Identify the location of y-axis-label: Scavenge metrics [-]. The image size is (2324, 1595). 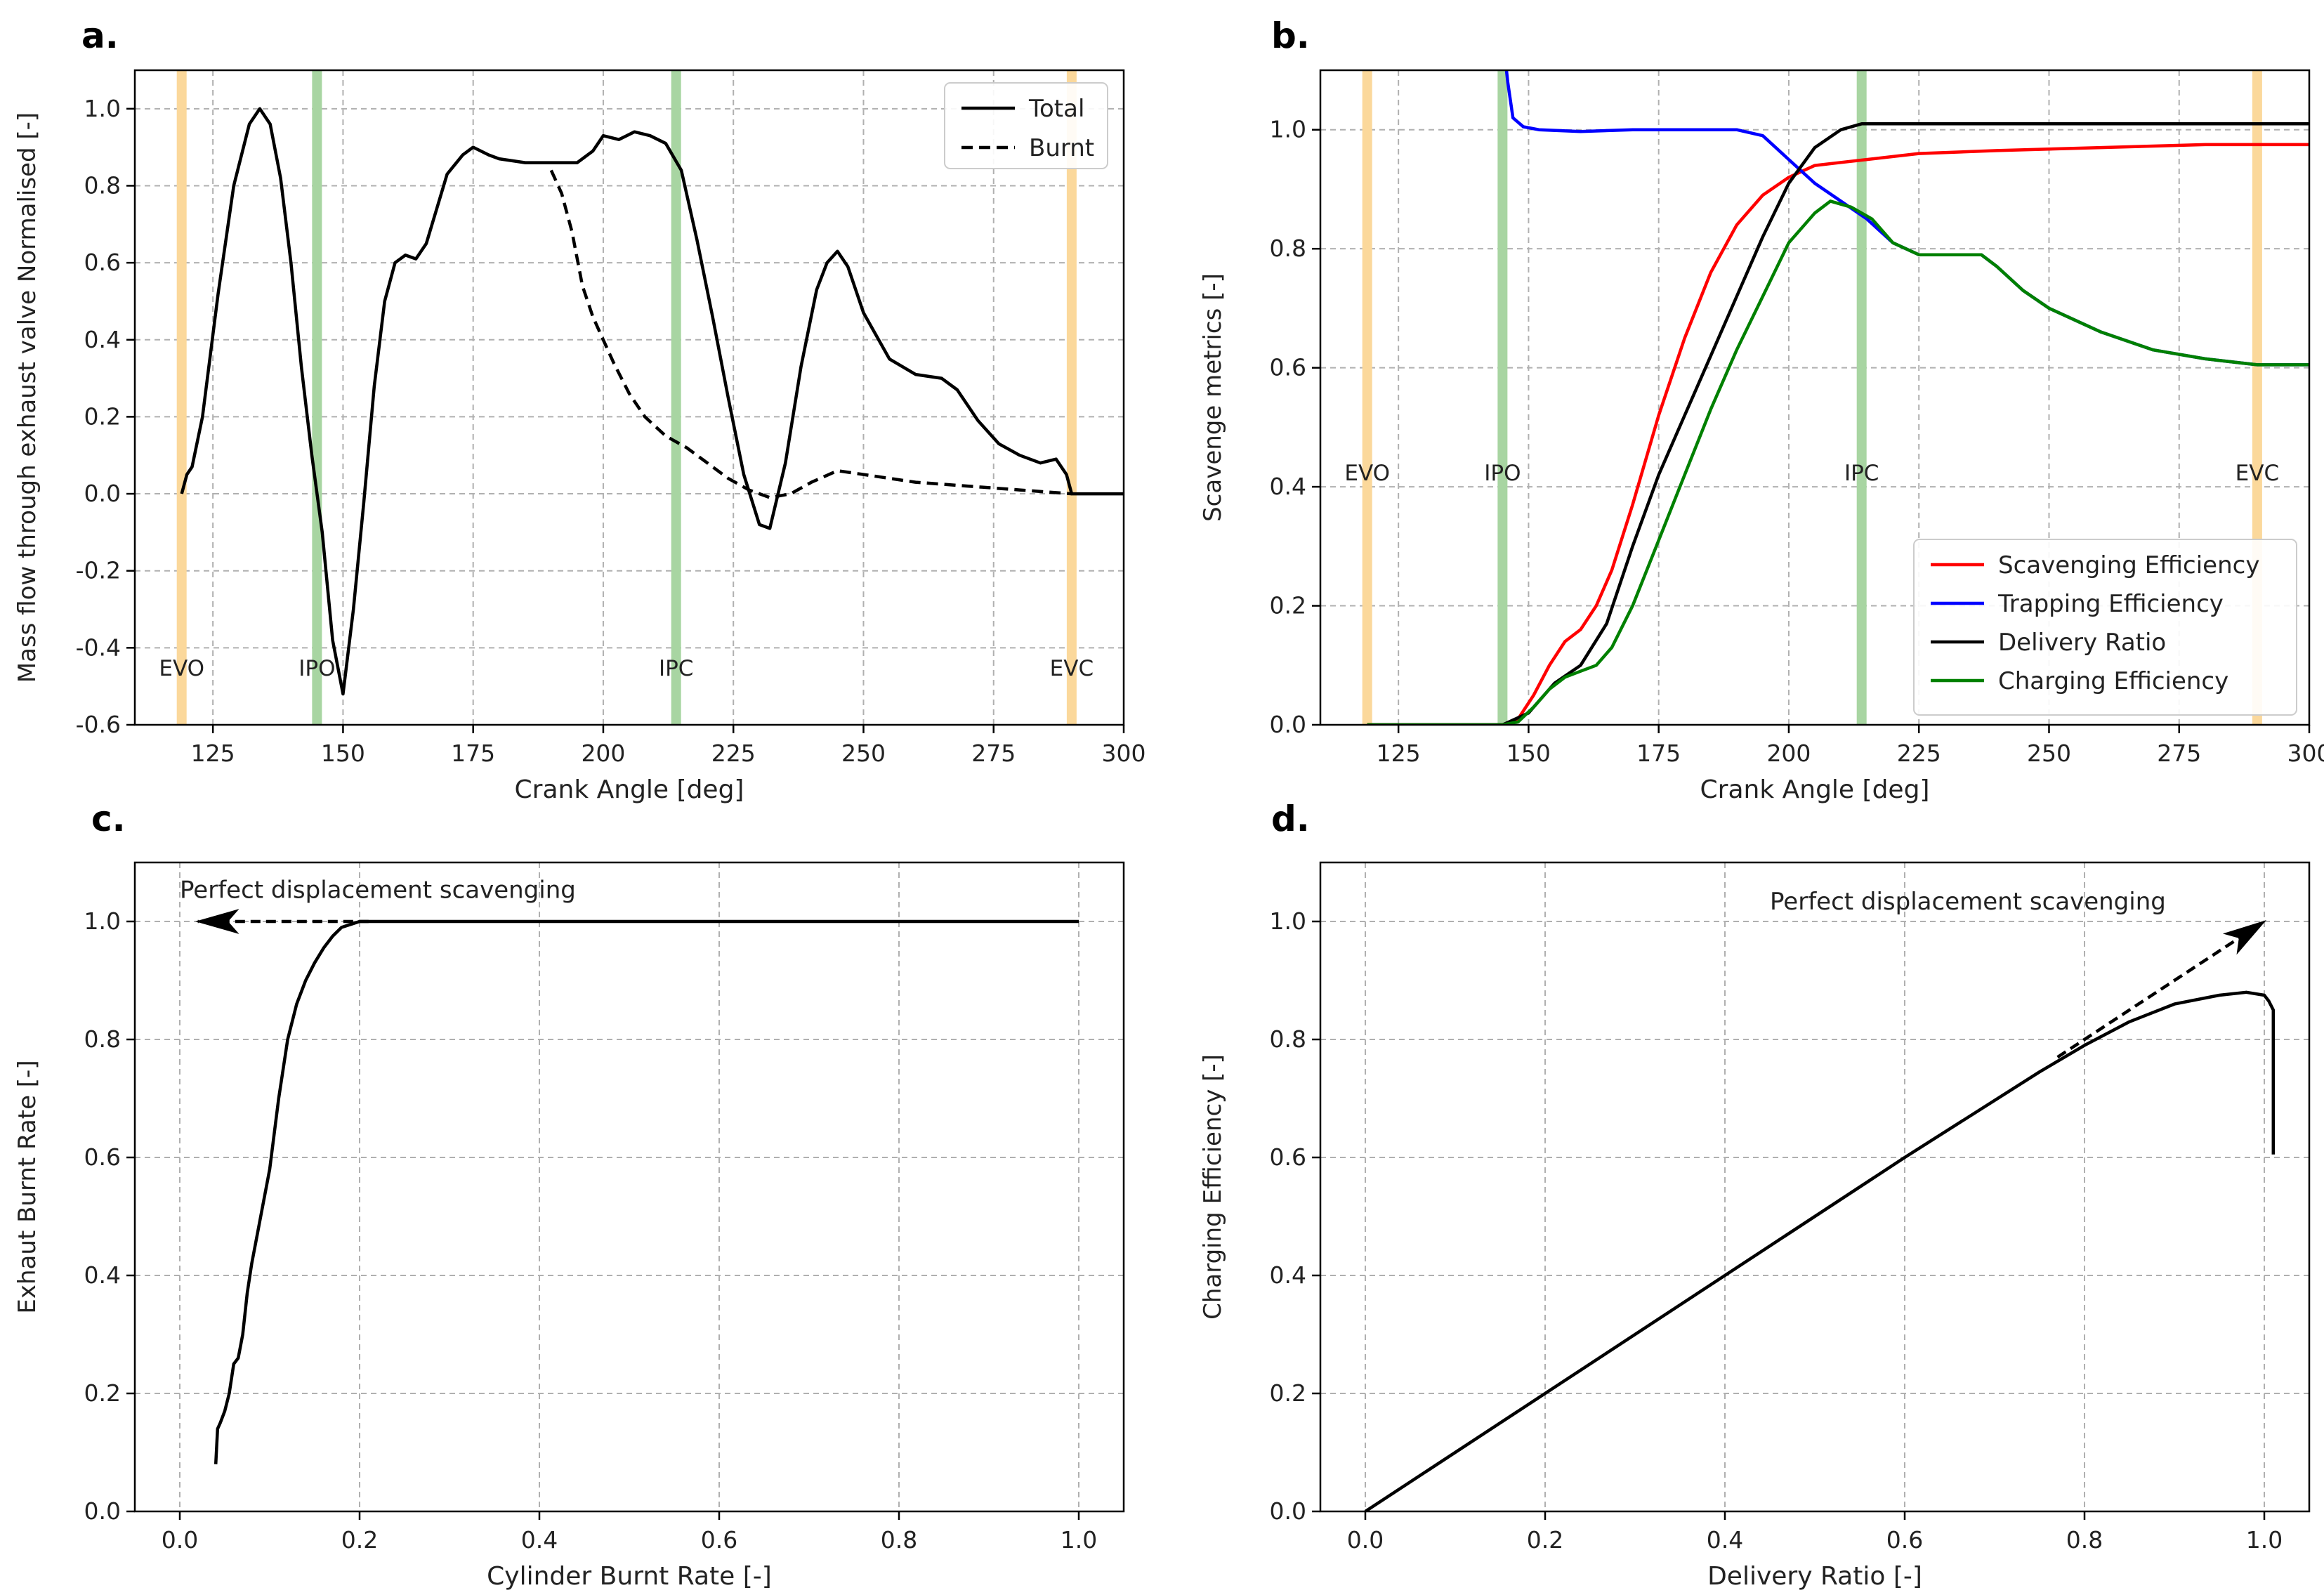
(1213, 397).